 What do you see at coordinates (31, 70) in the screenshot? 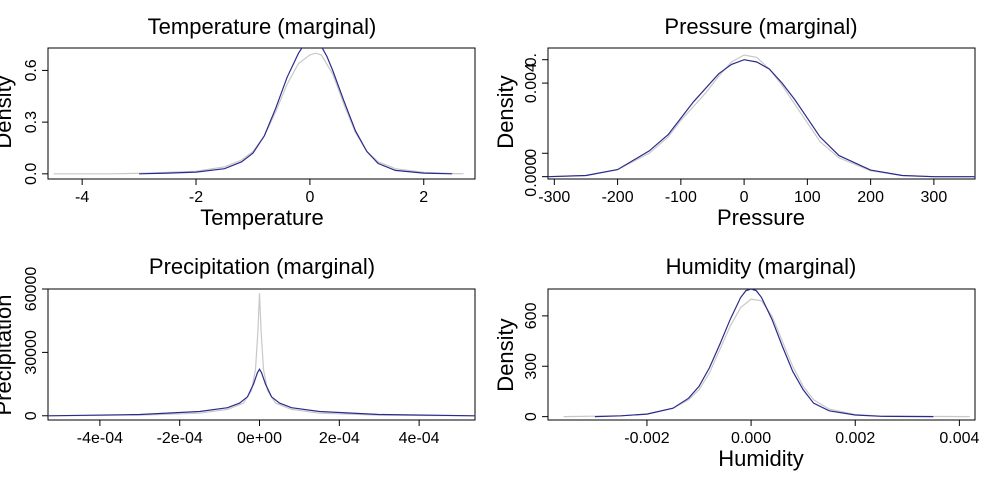
I see `temperature-y-tick-label: 0.6` at bounding box center [31, 70].